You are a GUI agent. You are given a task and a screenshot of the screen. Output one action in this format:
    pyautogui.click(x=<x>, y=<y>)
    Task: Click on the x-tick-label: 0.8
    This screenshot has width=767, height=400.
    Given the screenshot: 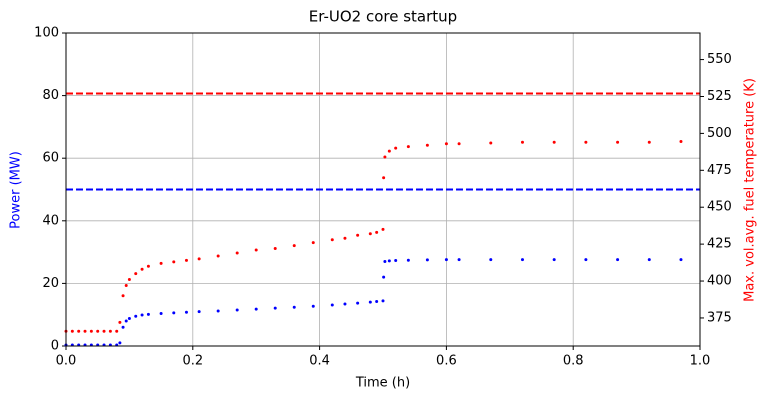 What is the action you would take?
    pyautogui.click(x=573, y=361)
    